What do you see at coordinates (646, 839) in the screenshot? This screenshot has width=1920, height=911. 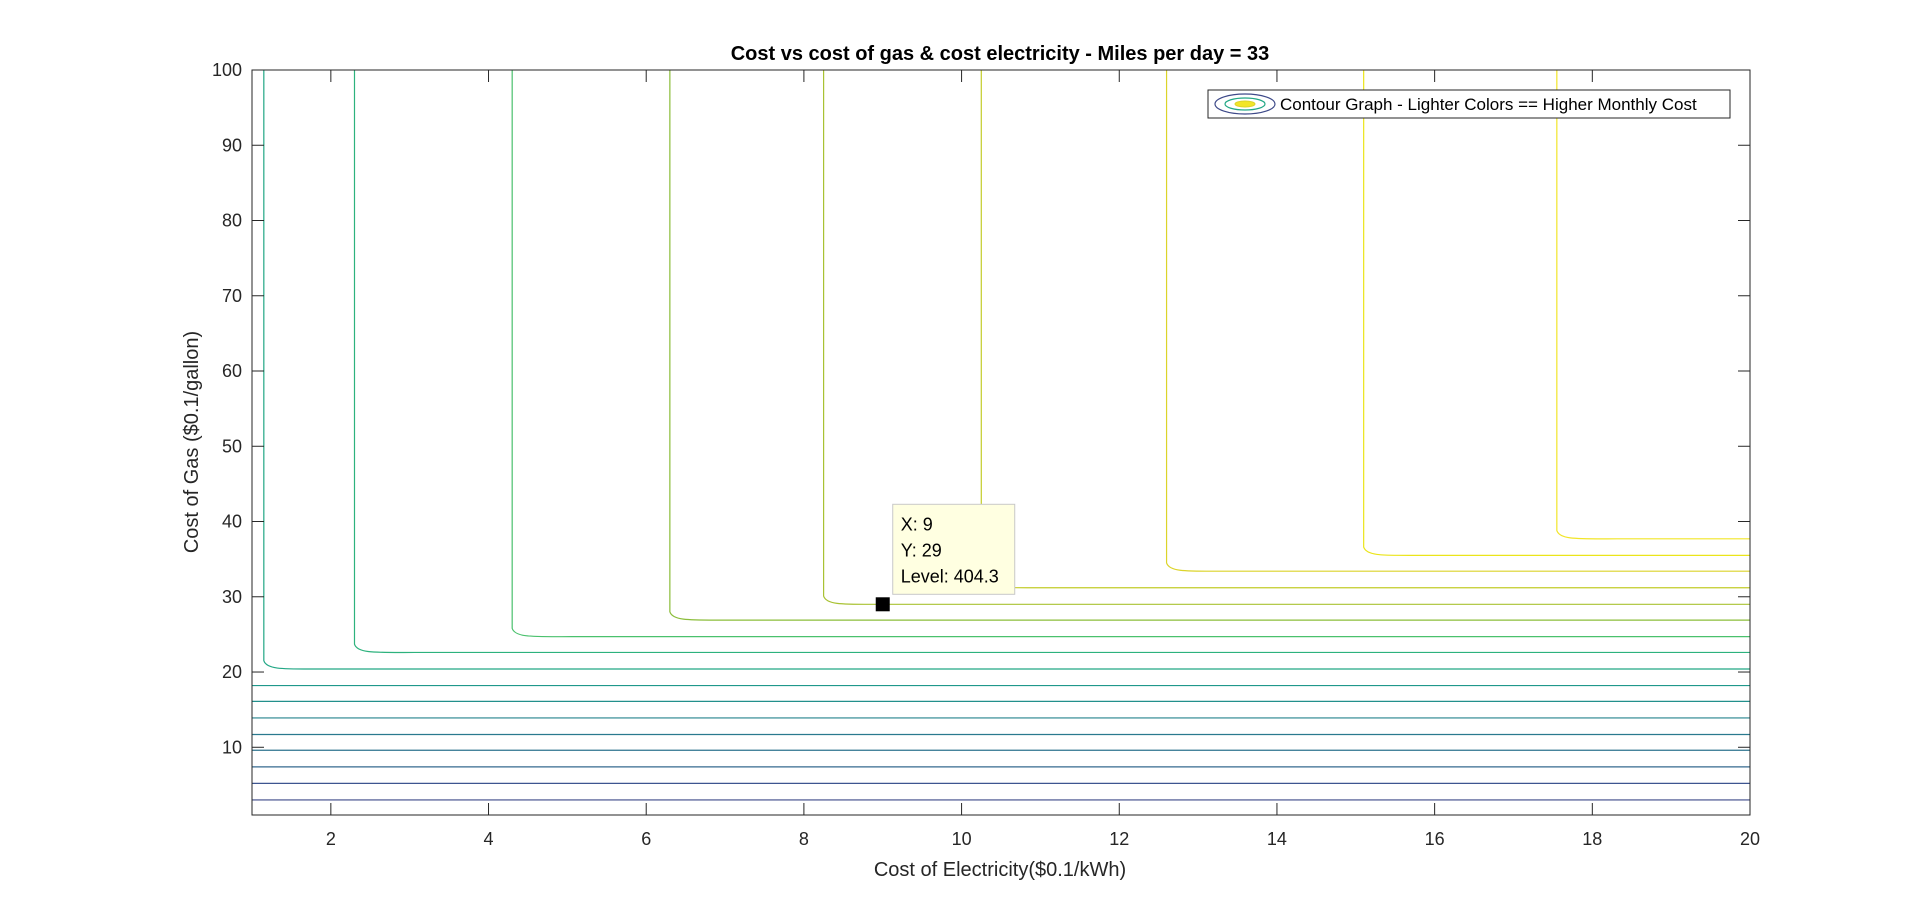 I see `x-tick-label: 6` at bounding box center [646, 839].